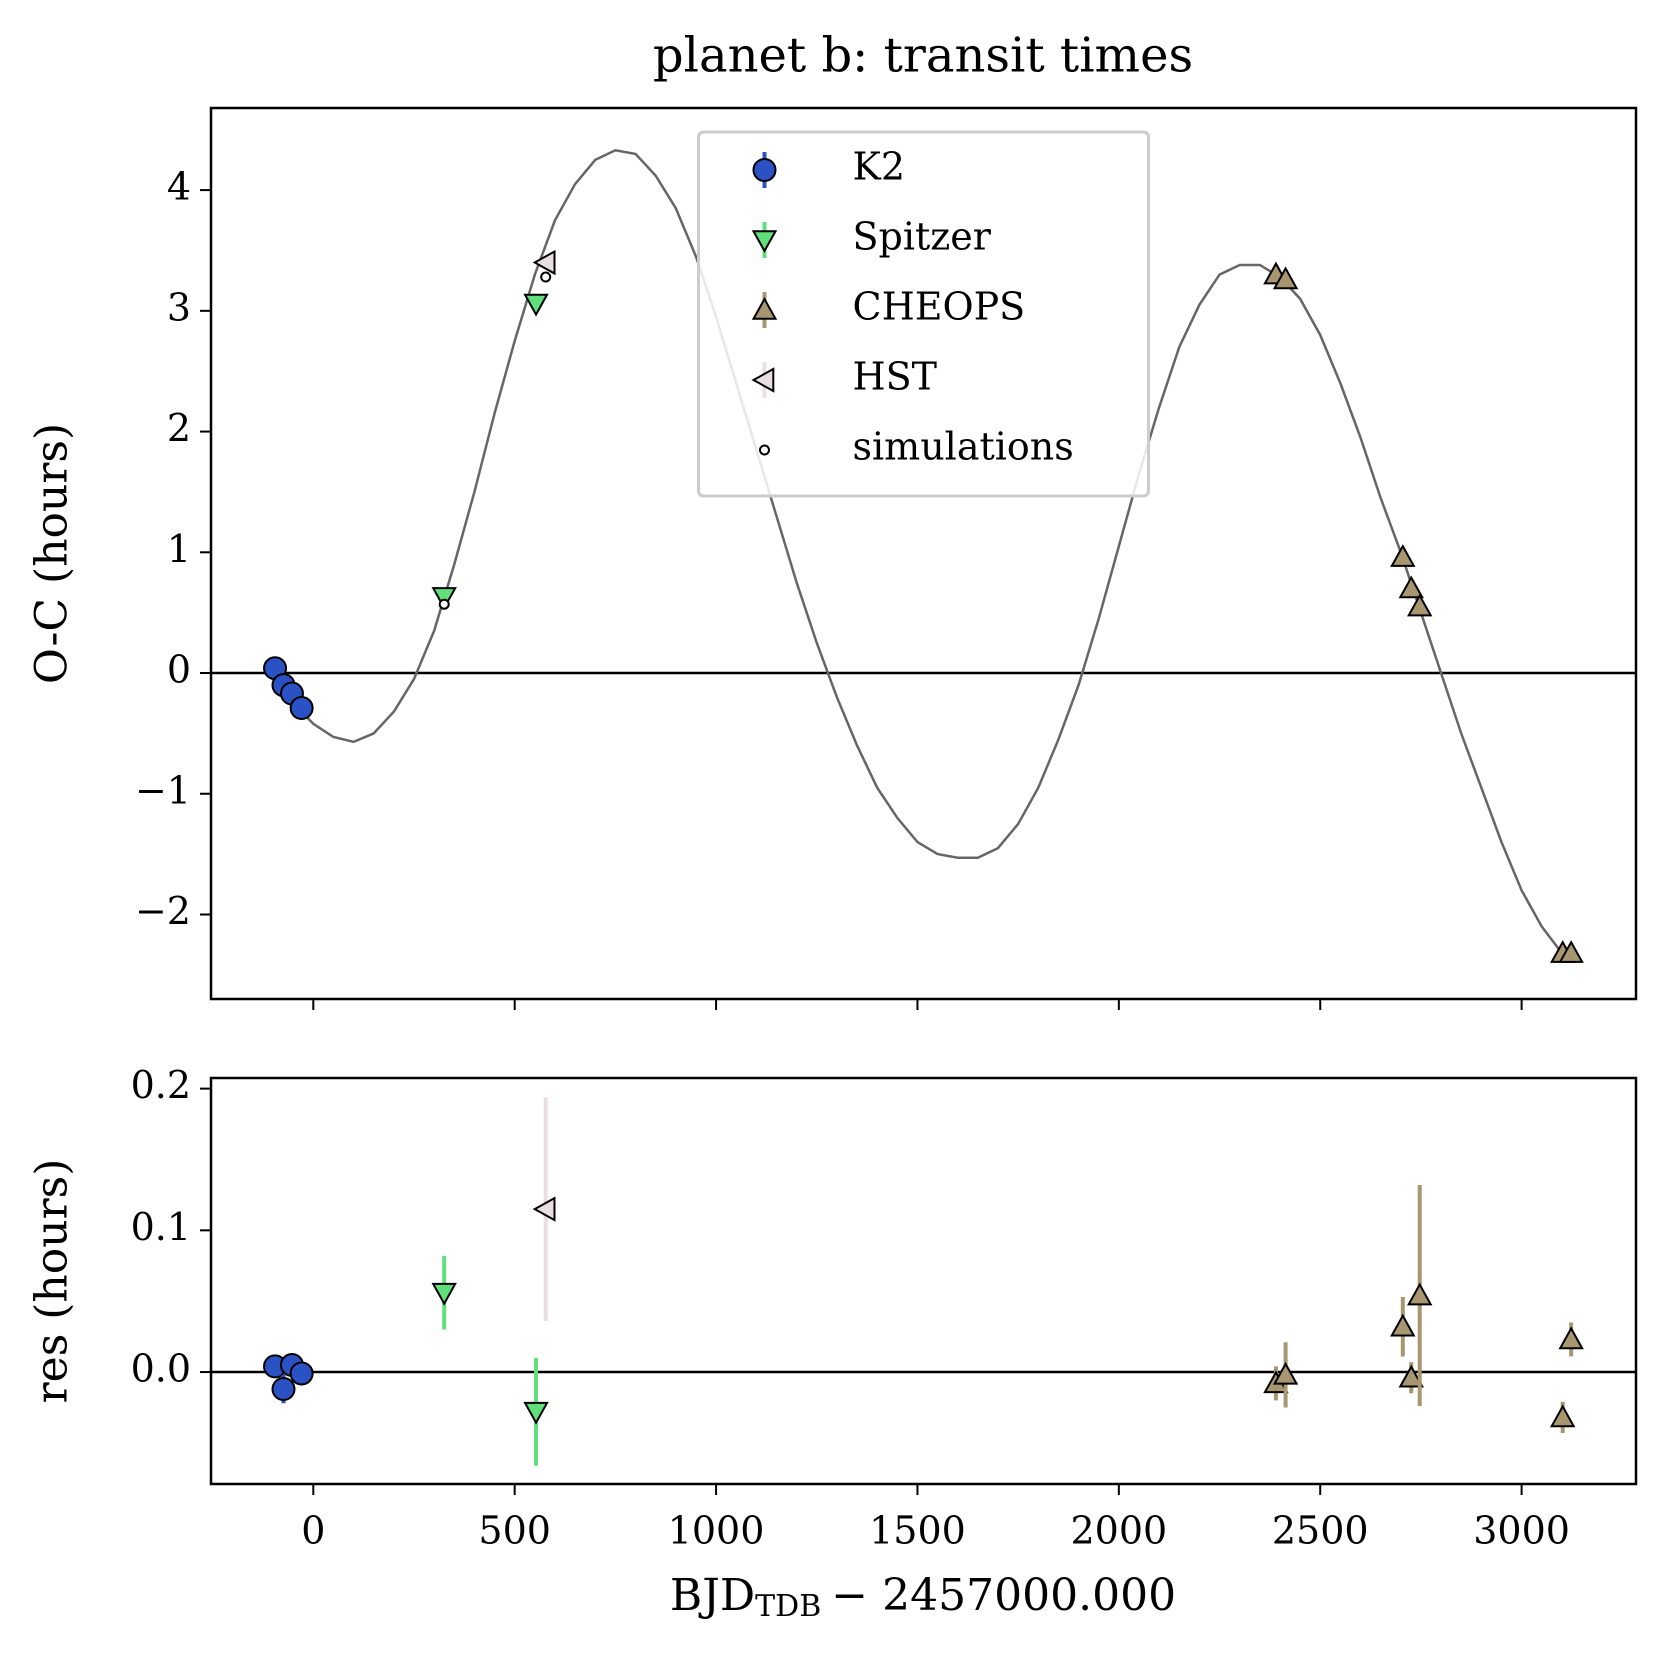  I want to click on legend-label: K2, so click(879, 167).